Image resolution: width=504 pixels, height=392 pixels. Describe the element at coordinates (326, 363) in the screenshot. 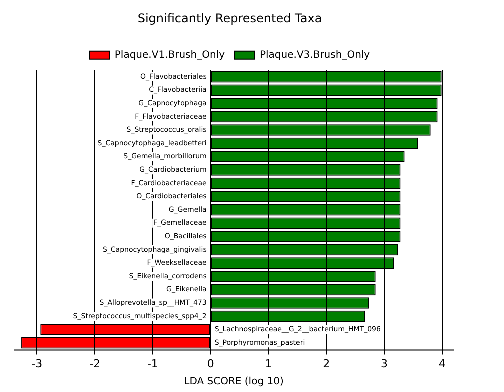

I see `x-tick-label: 2` at that location.